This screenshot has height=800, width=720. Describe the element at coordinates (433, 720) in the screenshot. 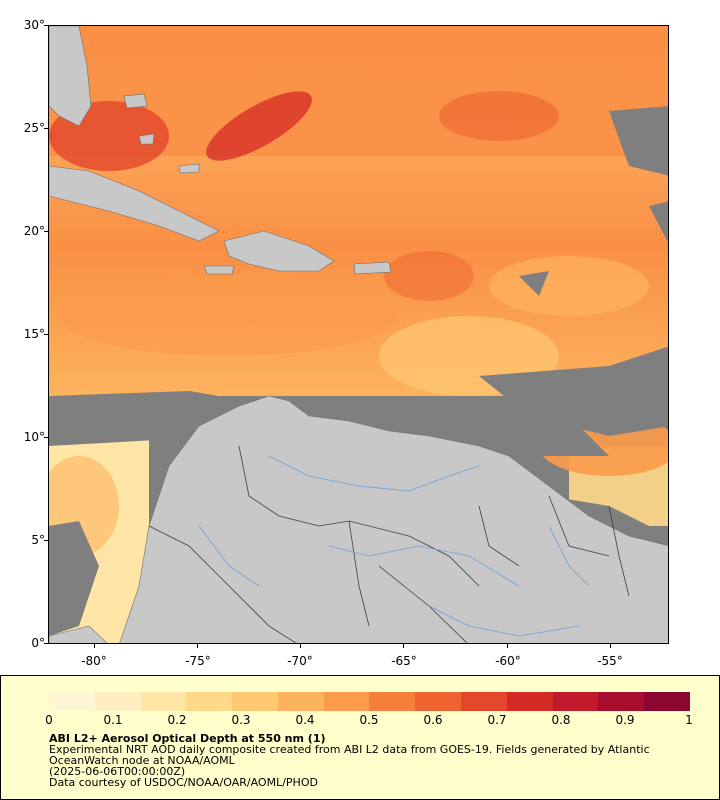

I see `colorbar-label: 0.6` at that location.